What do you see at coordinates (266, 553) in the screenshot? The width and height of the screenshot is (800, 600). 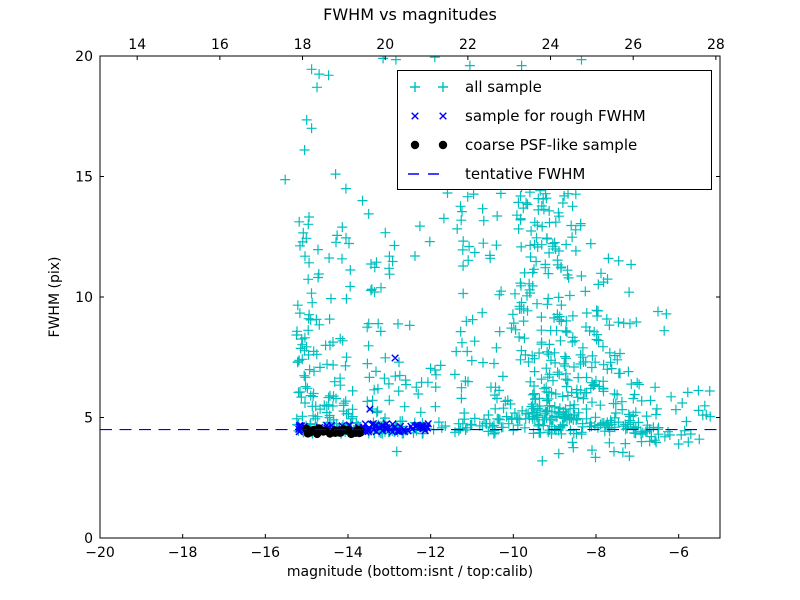 I see `bottom-tick-label: −16` at bounding box center [266, 553].